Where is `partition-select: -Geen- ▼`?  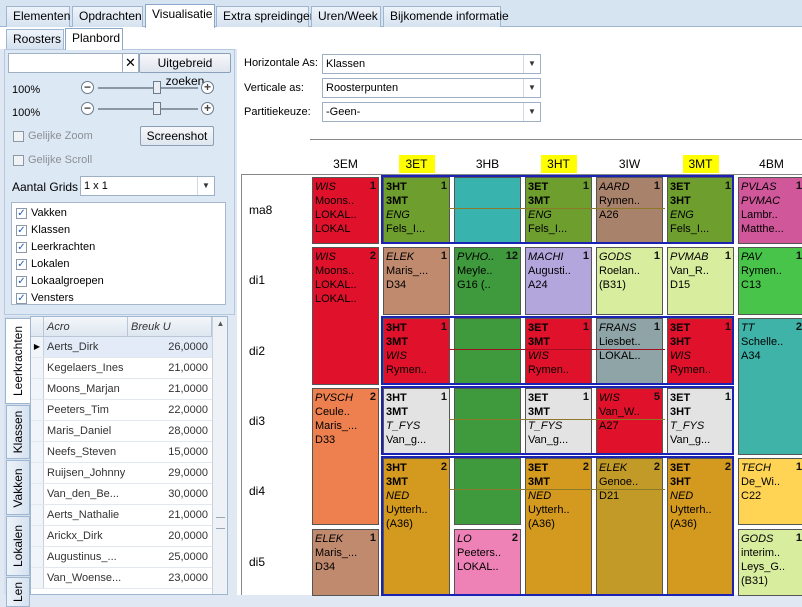 partition-select: -Geen- ▼ is located at coordinates (431, 112).